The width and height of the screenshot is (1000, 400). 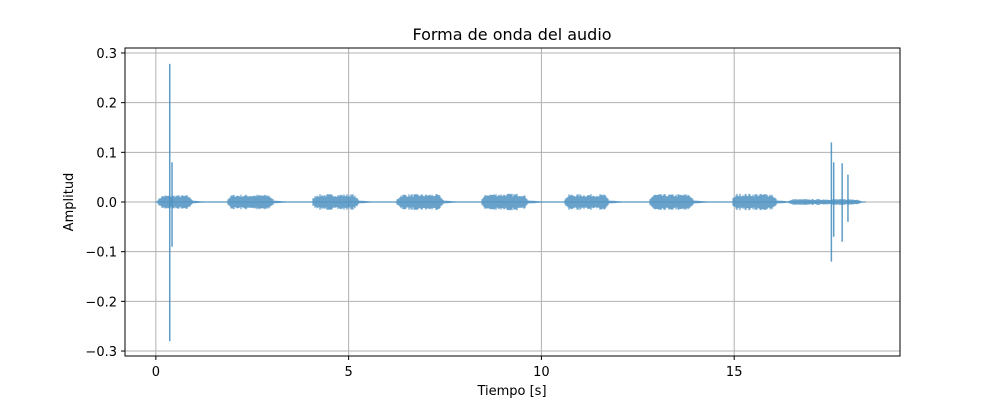 I want to click on y-tick-label: 0.2, so click(x=106, y=104).